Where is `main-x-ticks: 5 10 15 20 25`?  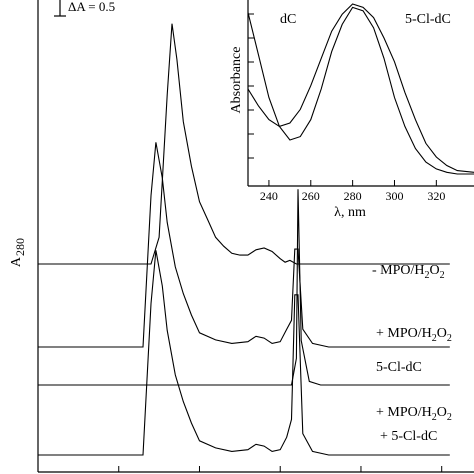 main-x-ticks: 5 10 15 20 25 is located at coordinates (282, 470).